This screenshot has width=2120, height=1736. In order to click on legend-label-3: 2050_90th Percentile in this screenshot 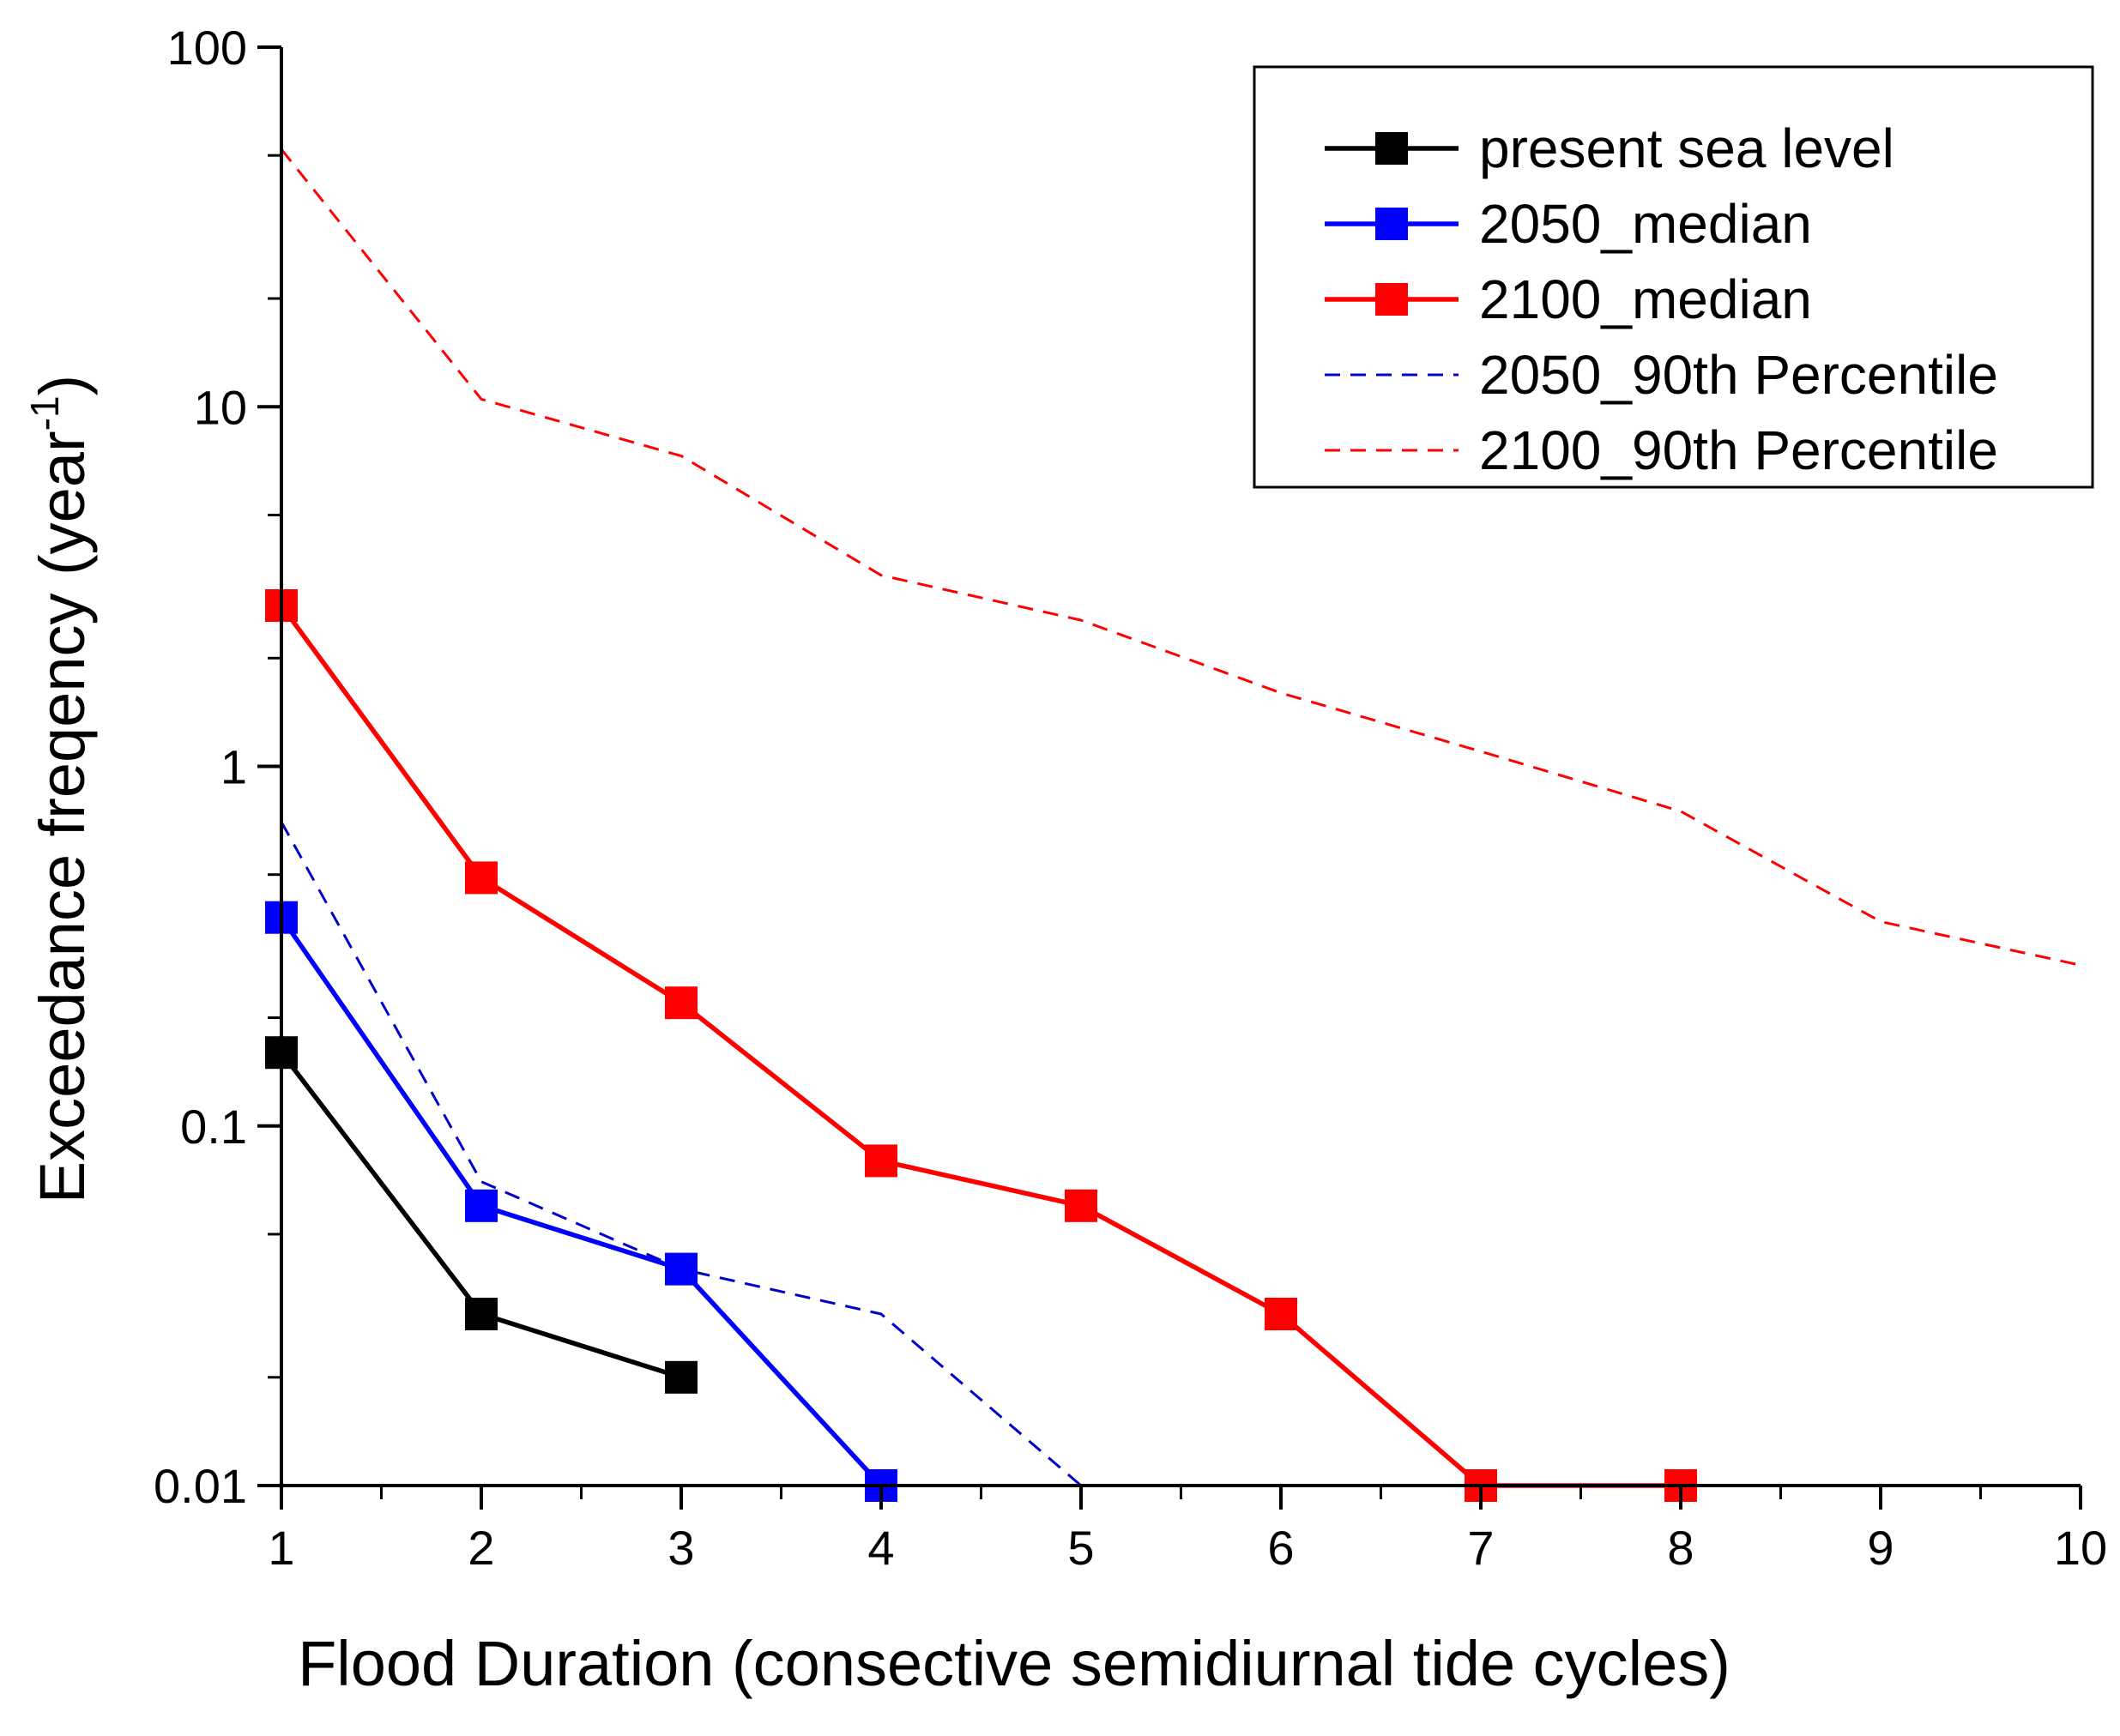, I will do `click(1738, 375)`.